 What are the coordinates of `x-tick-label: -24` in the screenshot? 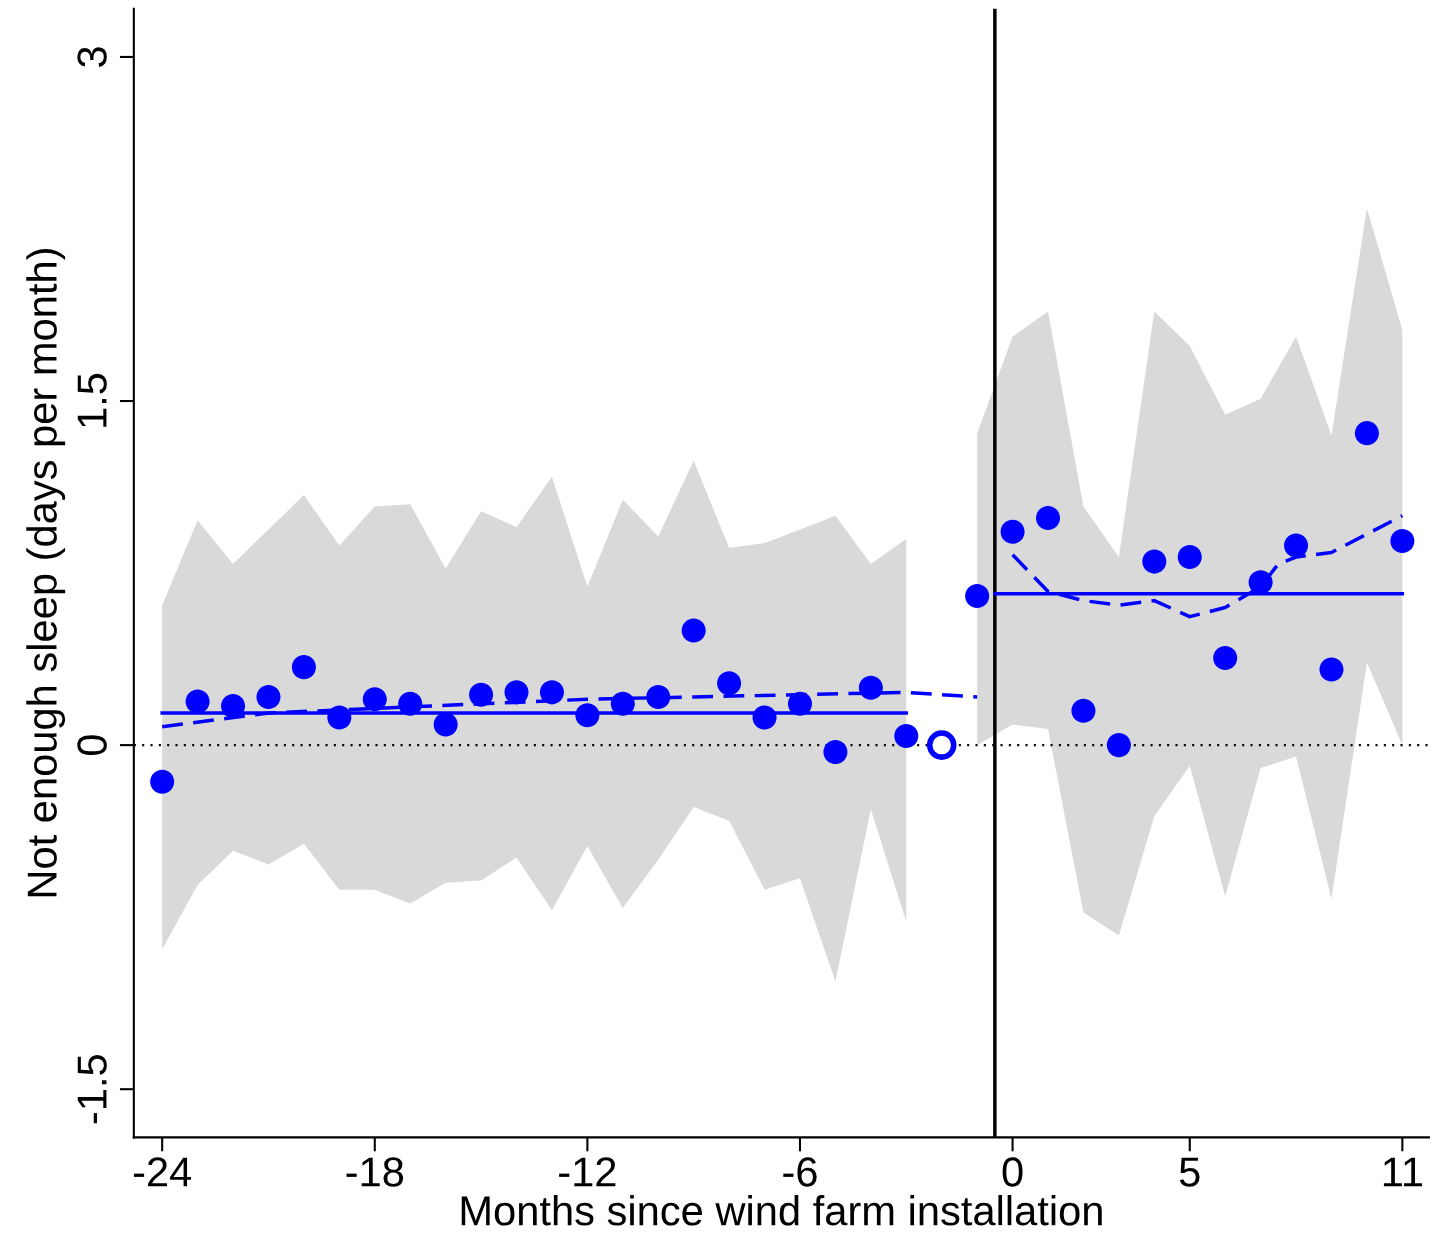 It's located at (162, 1172).